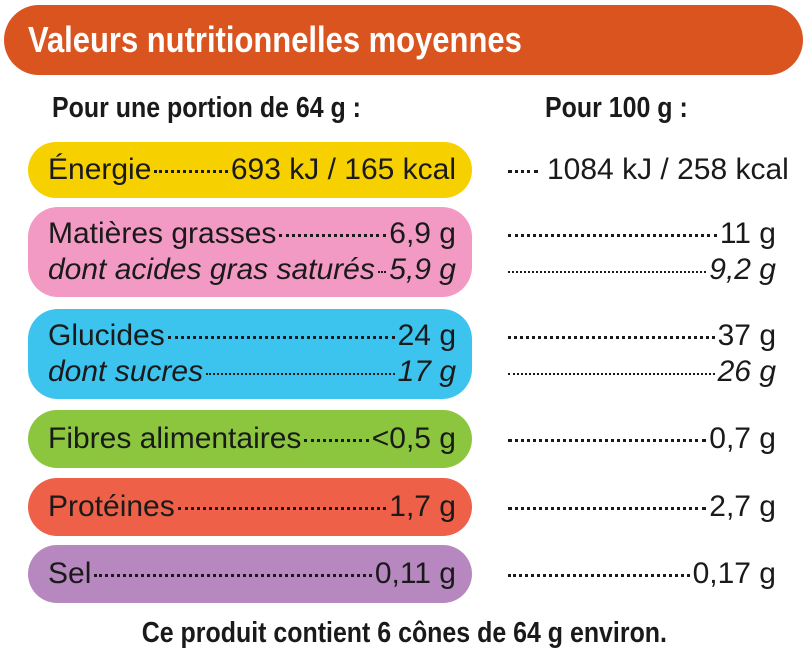  I want to click on header-per-100g-label: Pour 100 g :, so click(616, 107).